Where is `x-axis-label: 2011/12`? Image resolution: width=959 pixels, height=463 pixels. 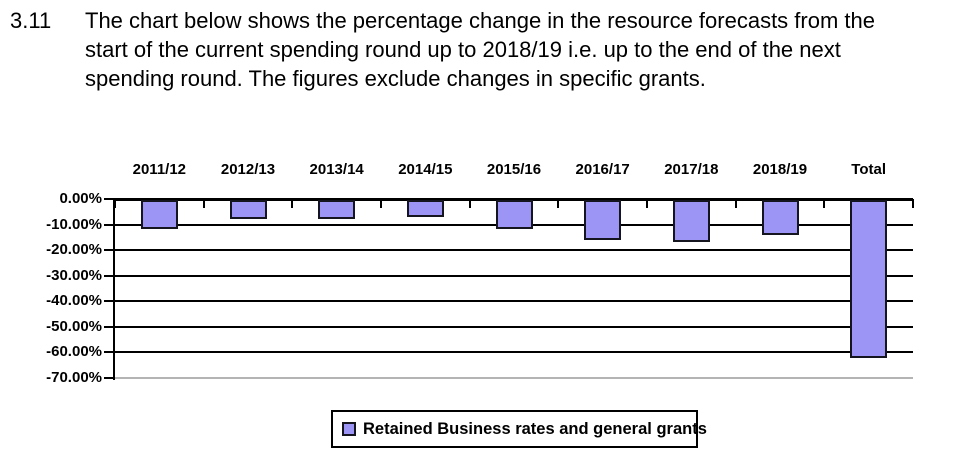
x-axis-label: 2011/12 is located at coordinates (159, 169).